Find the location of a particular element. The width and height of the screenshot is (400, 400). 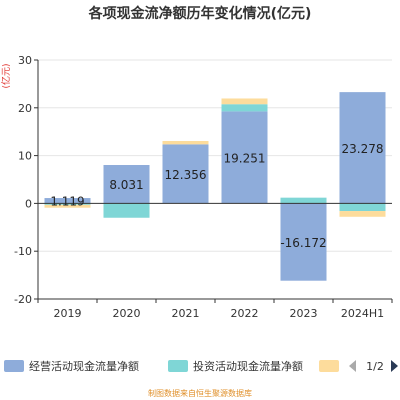

x-tick-label: 2021 is located at coordinates (186, 313).